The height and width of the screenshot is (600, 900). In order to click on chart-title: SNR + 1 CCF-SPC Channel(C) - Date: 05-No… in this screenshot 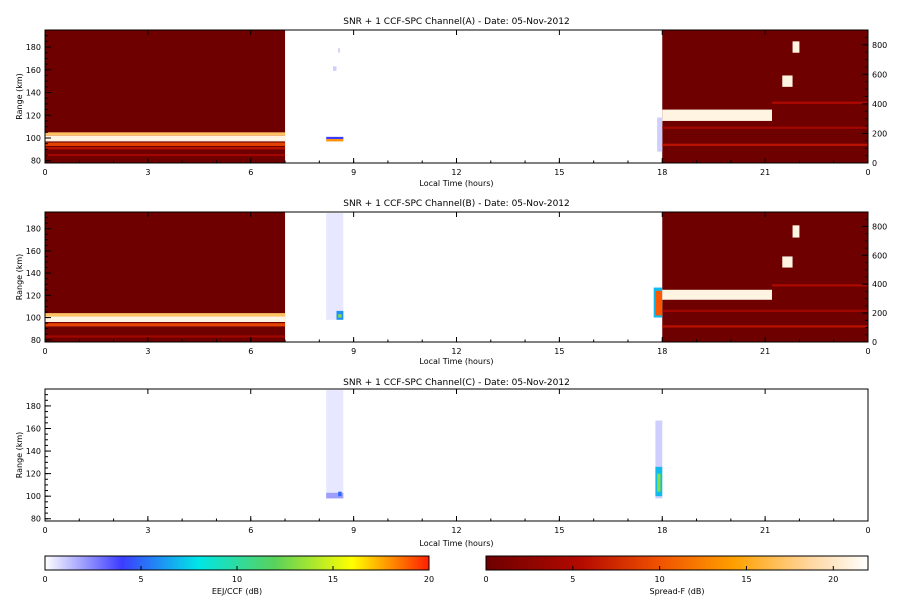, I will do `click(456, 383)`.